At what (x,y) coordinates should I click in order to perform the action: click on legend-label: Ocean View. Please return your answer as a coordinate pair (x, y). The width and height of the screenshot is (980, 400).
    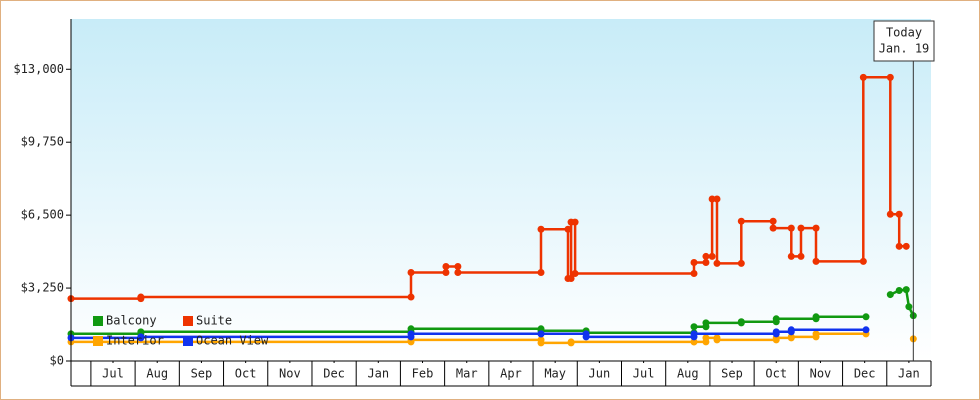
    Looking at the image, I should click on (232, 341).